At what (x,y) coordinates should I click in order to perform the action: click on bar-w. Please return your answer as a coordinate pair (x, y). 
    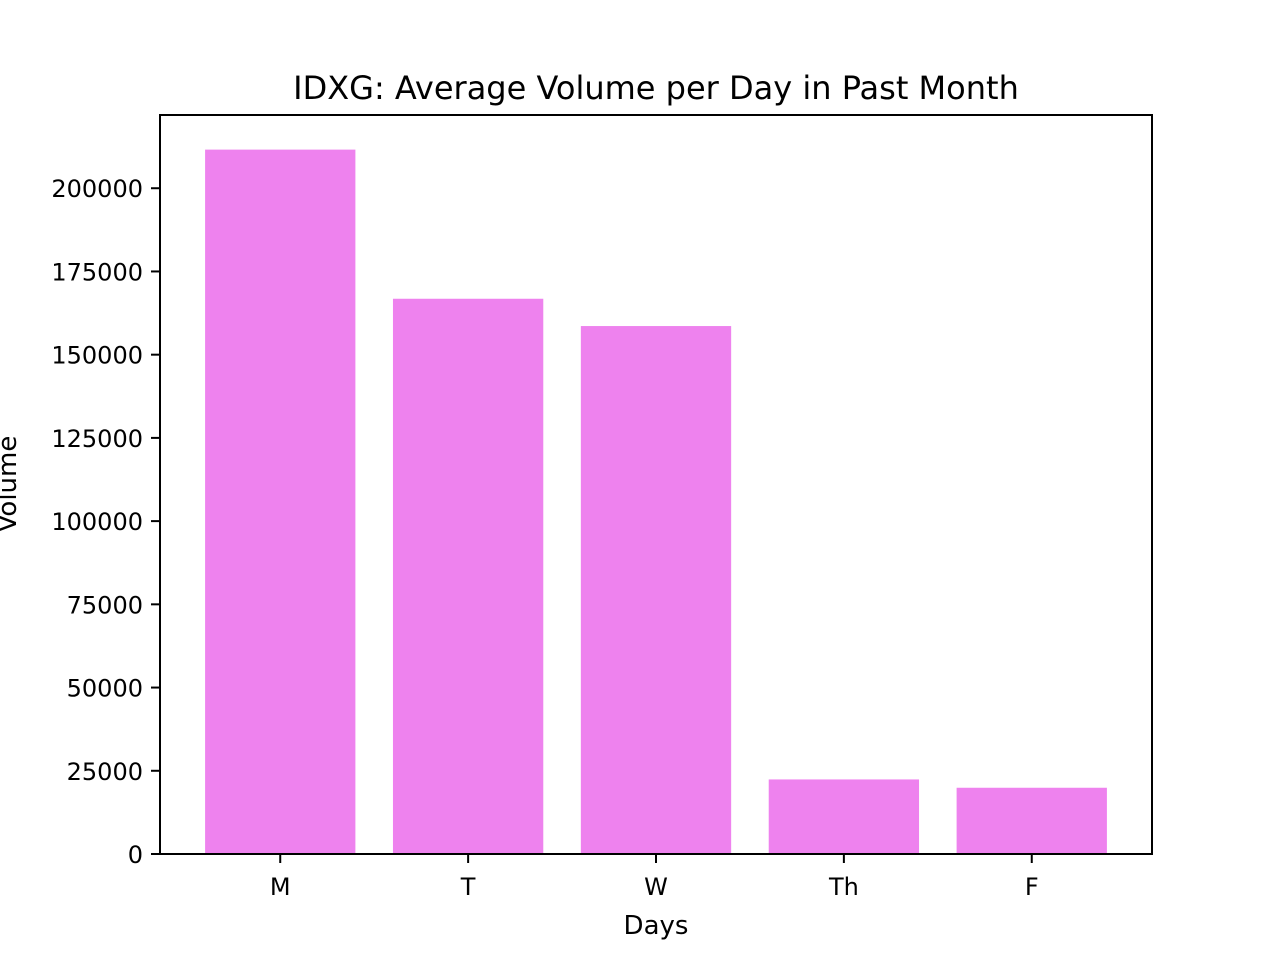
    Looking at the image, I should click on (656, 590).